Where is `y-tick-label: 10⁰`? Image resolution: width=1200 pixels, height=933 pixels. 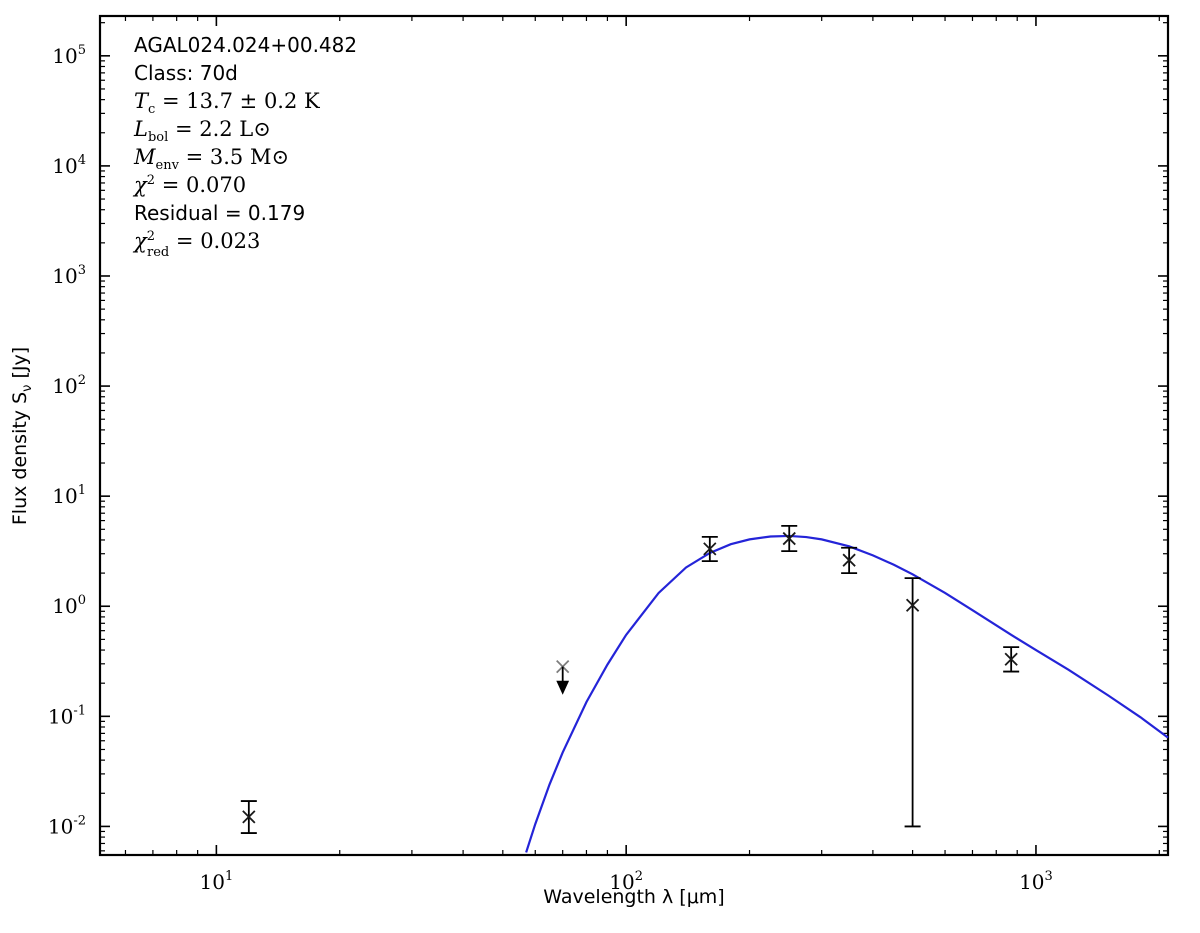 y-tick-label: 10⁰ is located at coordinates (69, 605).